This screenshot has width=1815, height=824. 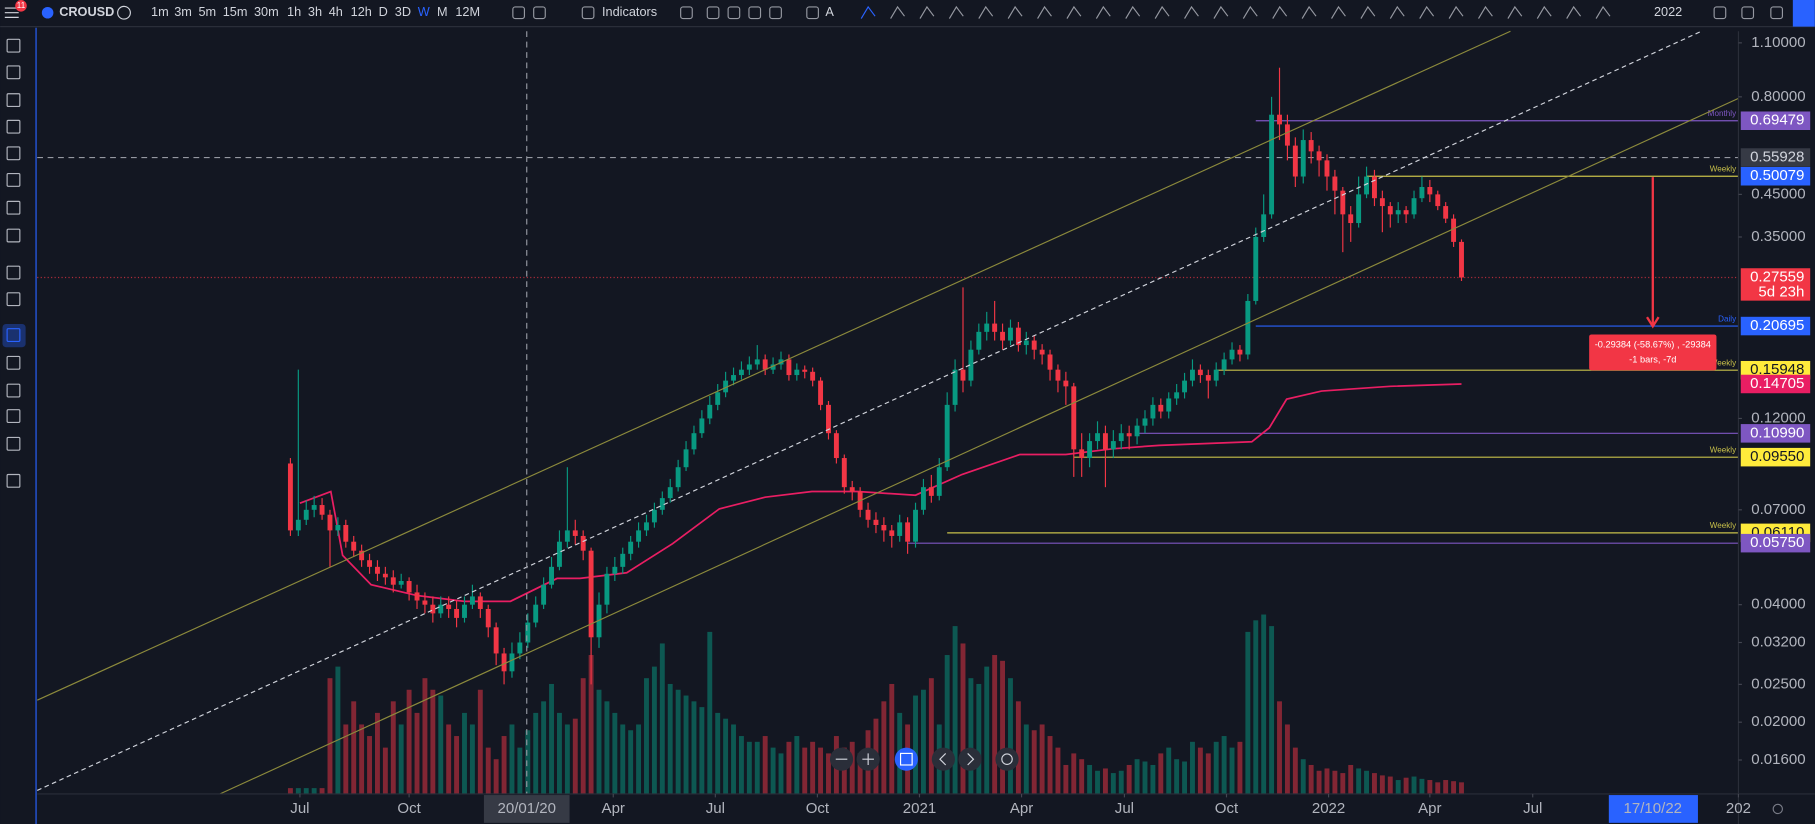 I want to click on timeframe: 12h, so click(x=361, y=11).